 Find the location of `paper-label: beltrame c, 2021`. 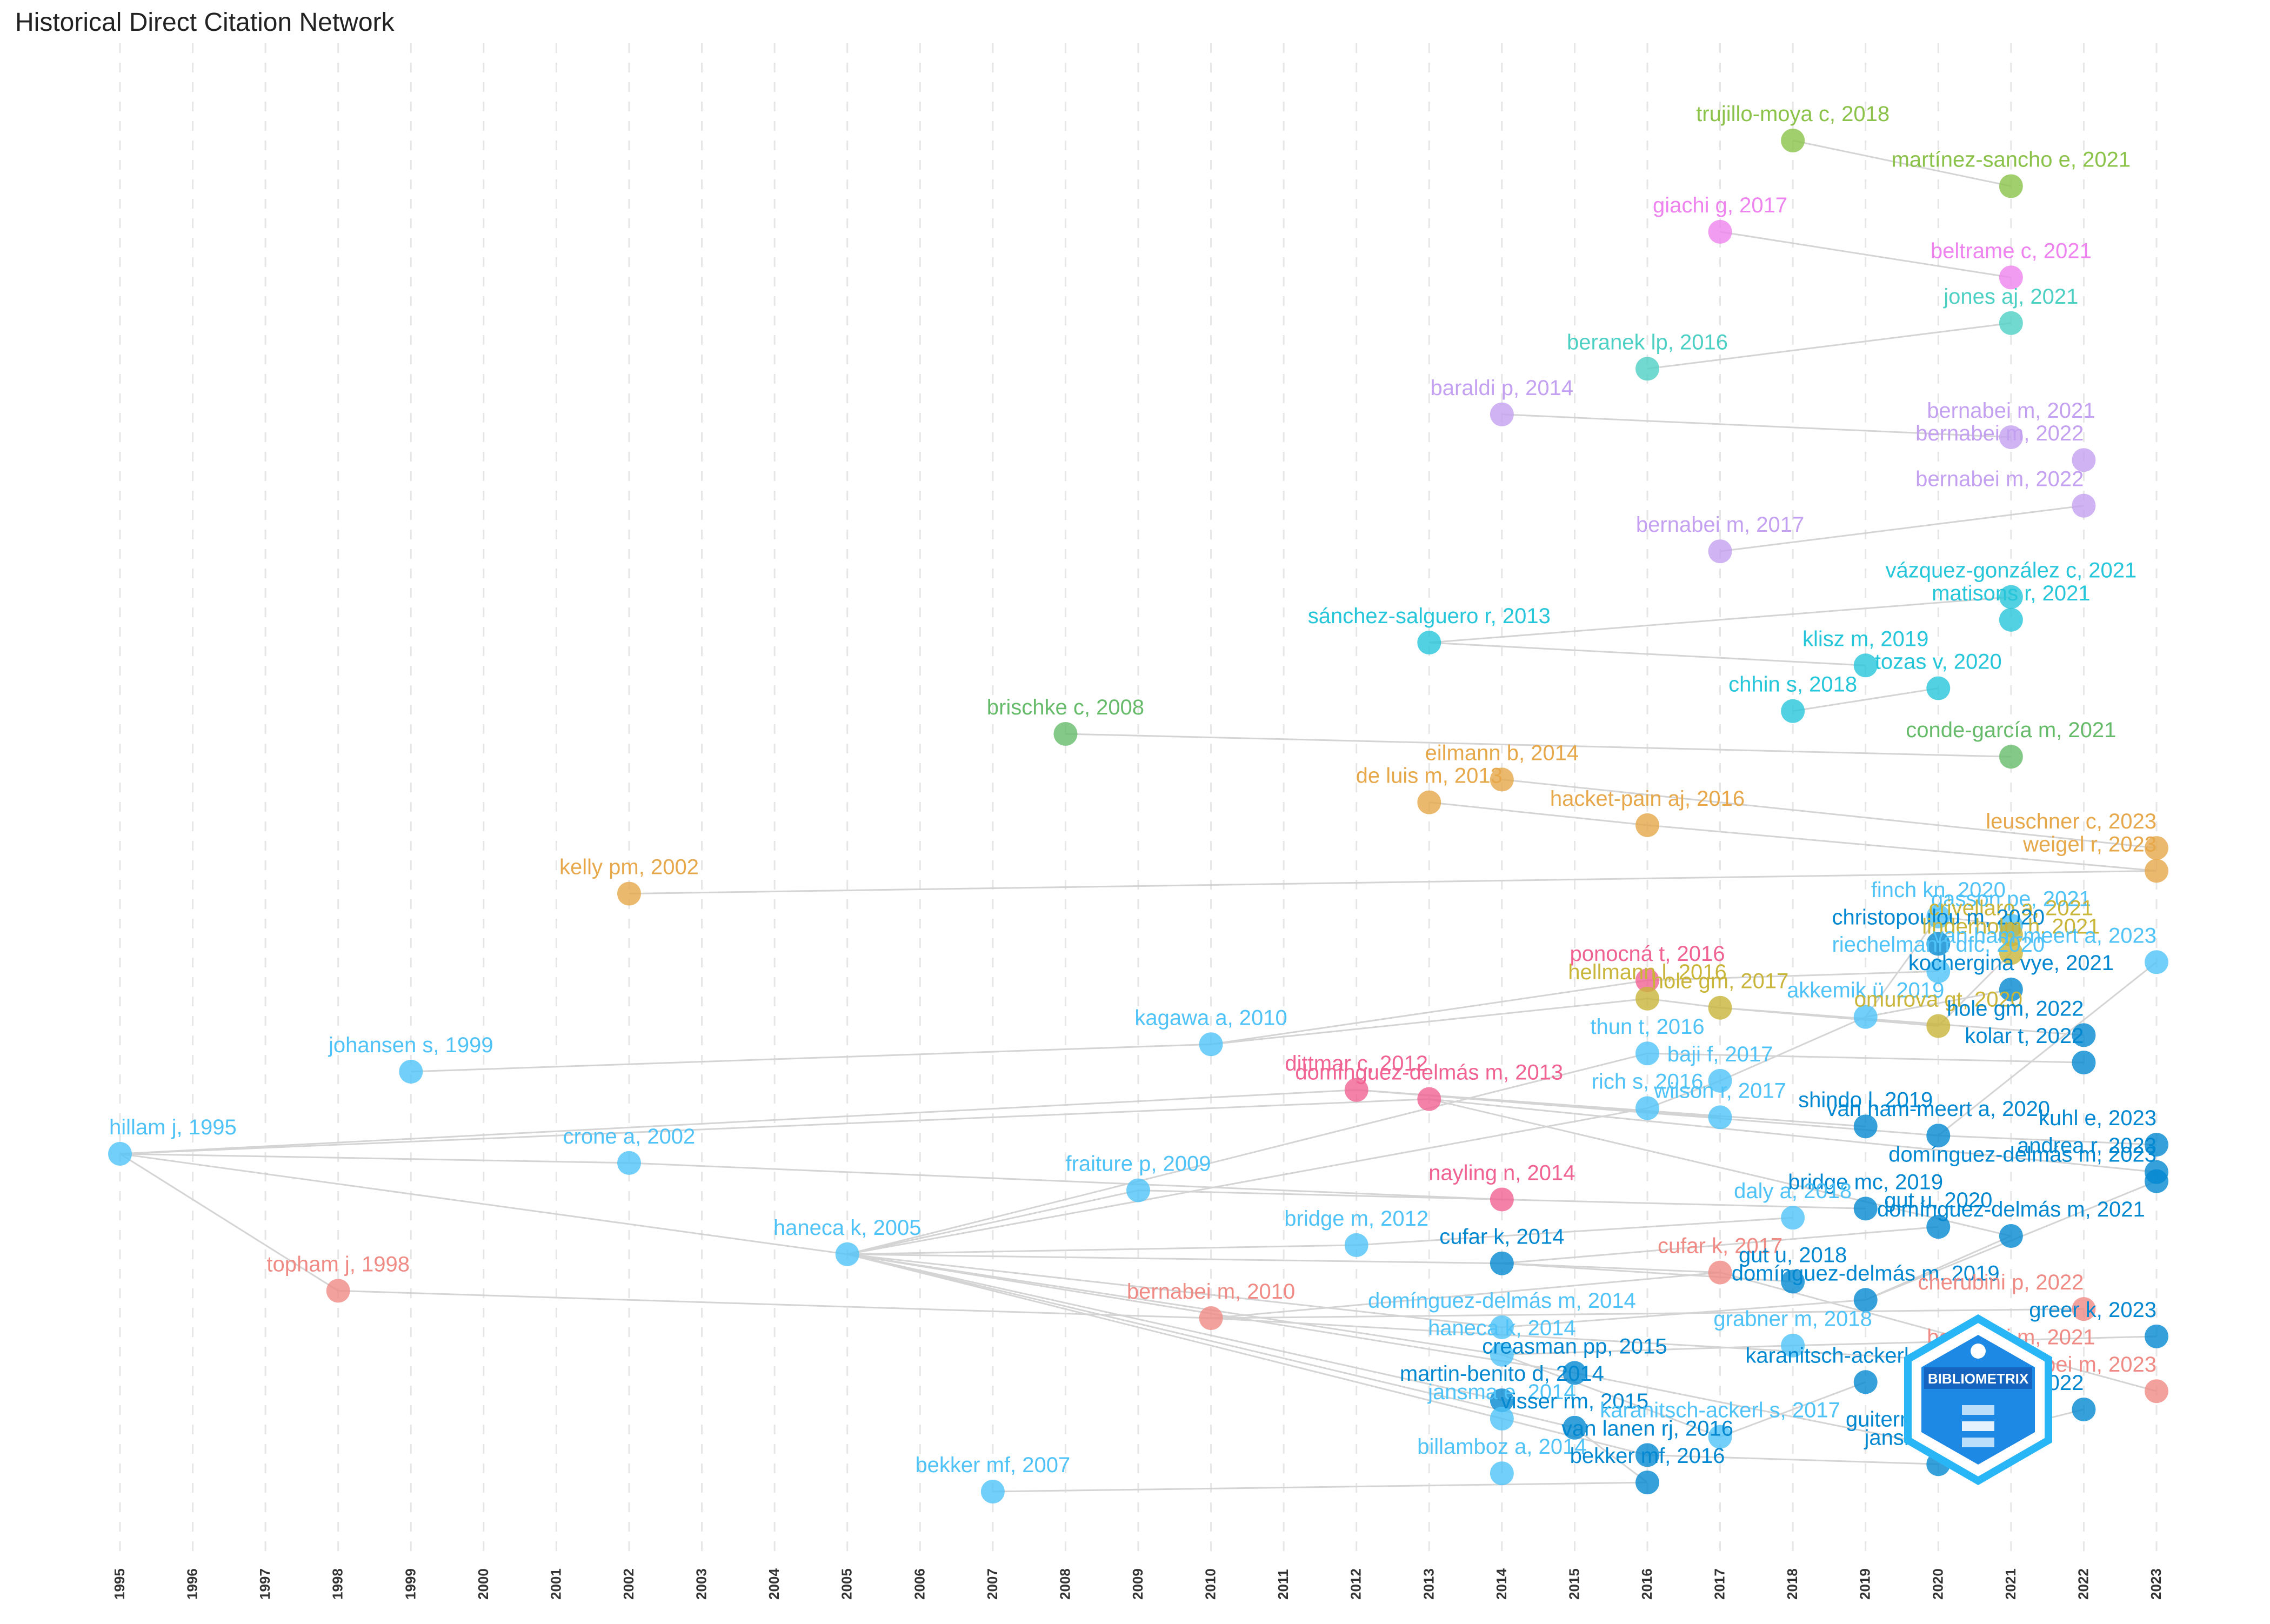

paper-label: beltrame c, 2021 is located at coordinates (2011, 251).